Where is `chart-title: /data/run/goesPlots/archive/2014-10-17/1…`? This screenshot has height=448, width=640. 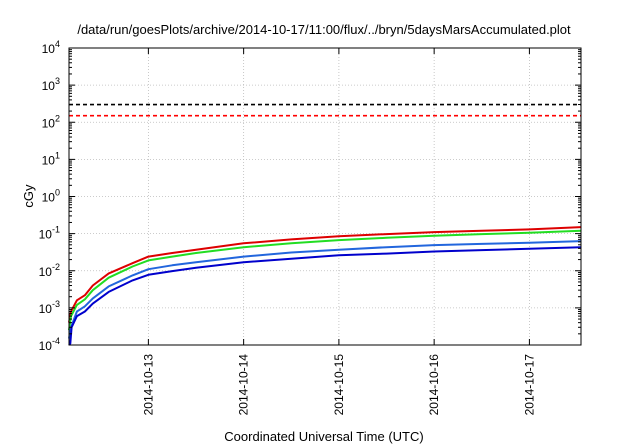 chart-title: /data/run/goesPlots/archive/2014-10-17/1… is located at coordinates (324, 29).